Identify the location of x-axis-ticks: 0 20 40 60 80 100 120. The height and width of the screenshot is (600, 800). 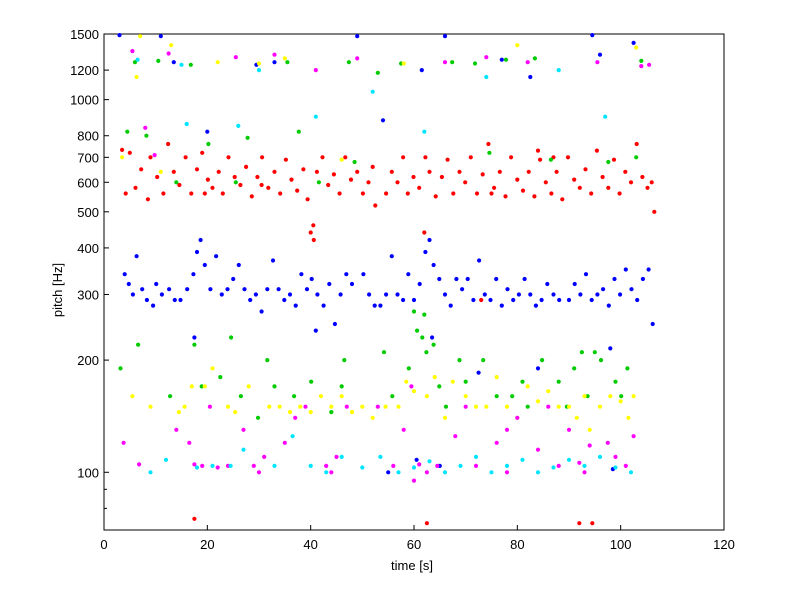
(417, 538).